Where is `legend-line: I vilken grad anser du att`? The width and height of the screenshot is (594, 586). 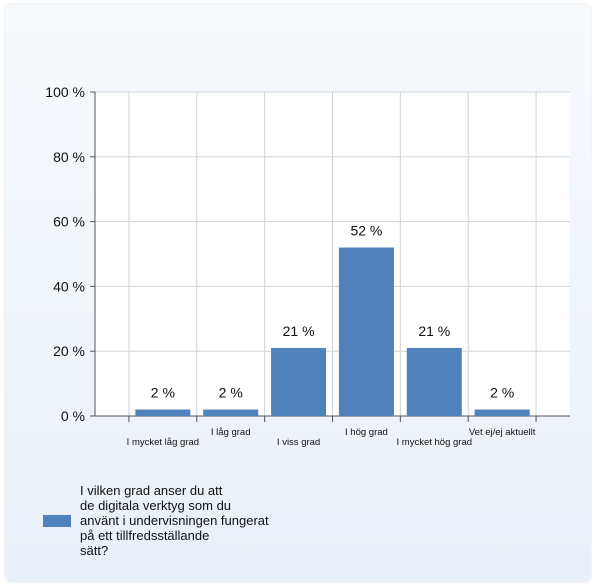 legend-line: I vilken grad anser du att is located at coordinates (151, 490).